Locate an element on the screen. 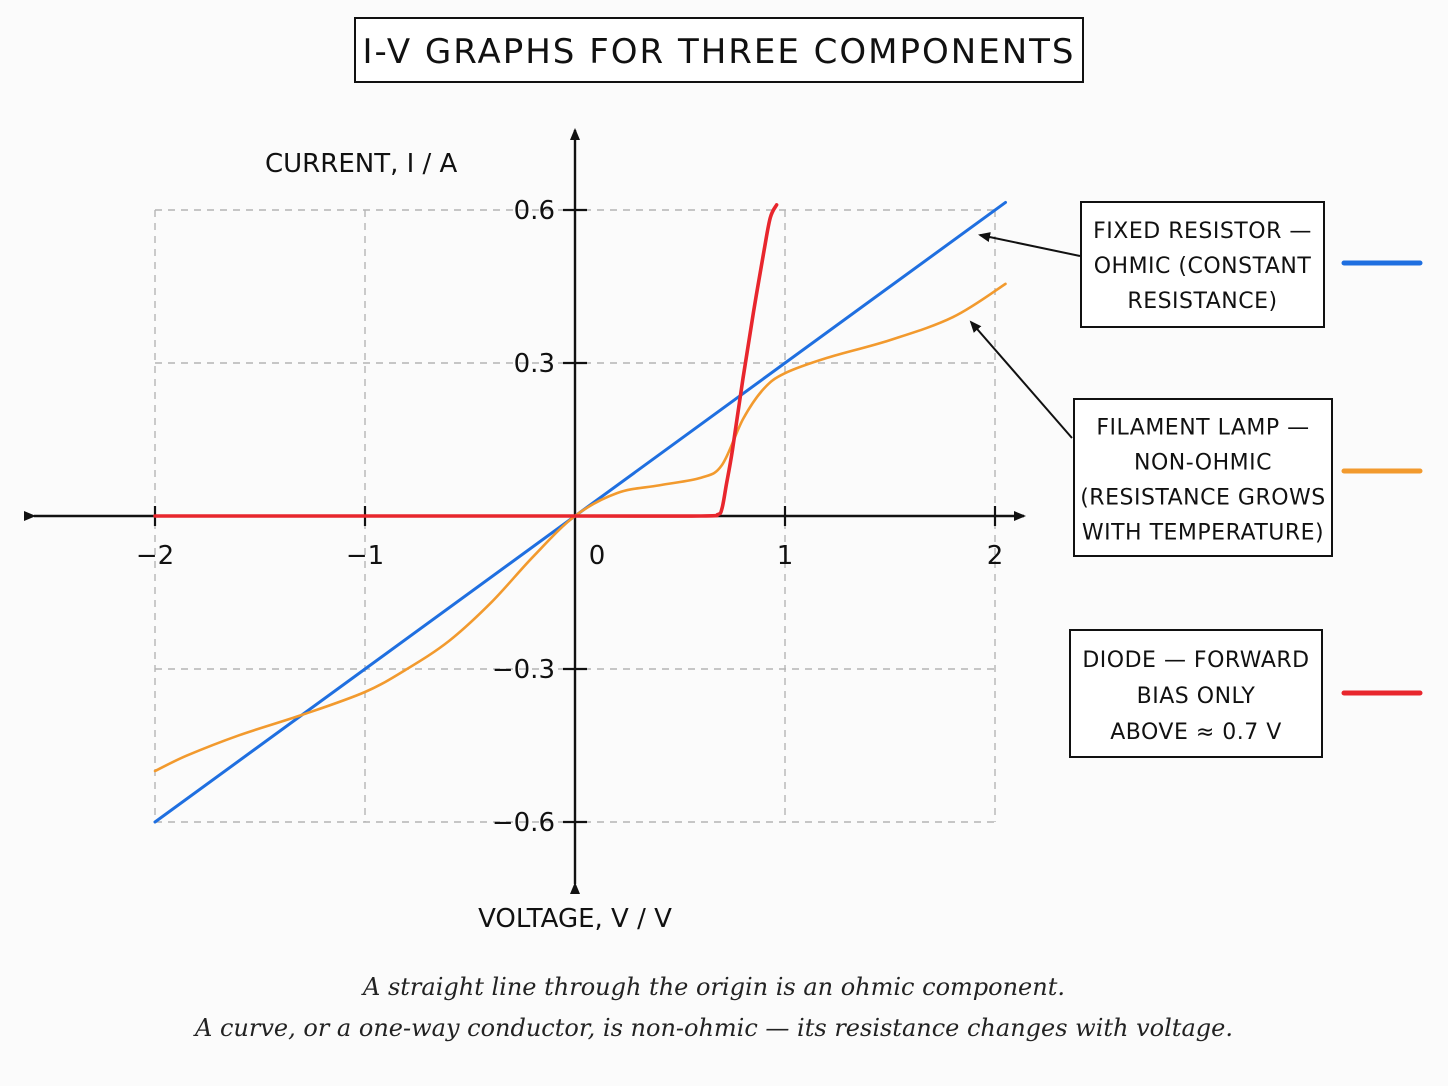 The image size is (1448, 1086). legend-text: WITH TEMPERATURE) is located at coordinates (1203, 533).